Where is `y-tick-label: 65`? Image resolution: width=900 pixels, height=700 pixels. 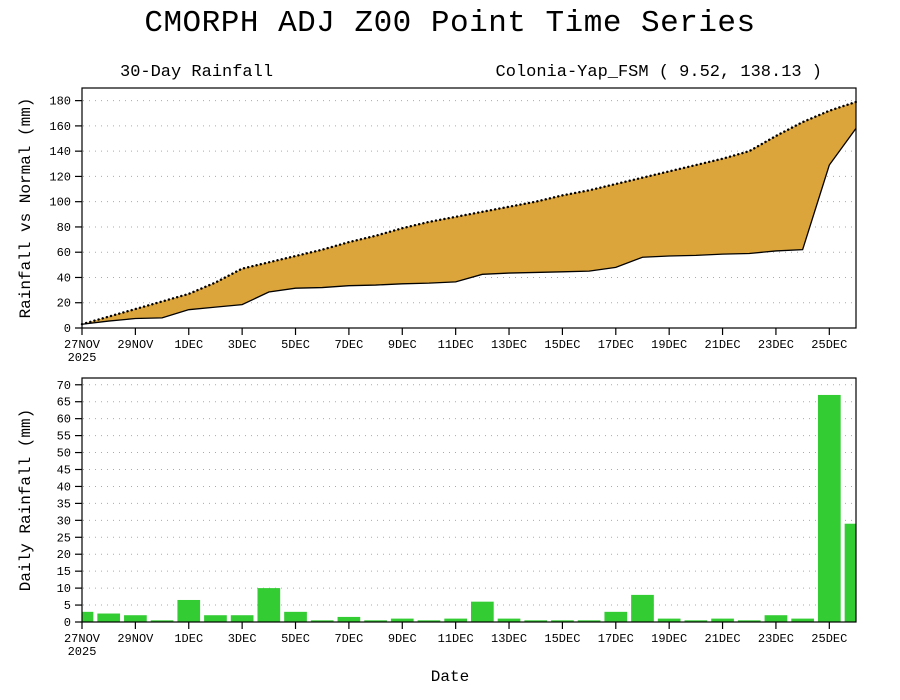
y-tick-label: 65 is located at coordinates (64, 403).